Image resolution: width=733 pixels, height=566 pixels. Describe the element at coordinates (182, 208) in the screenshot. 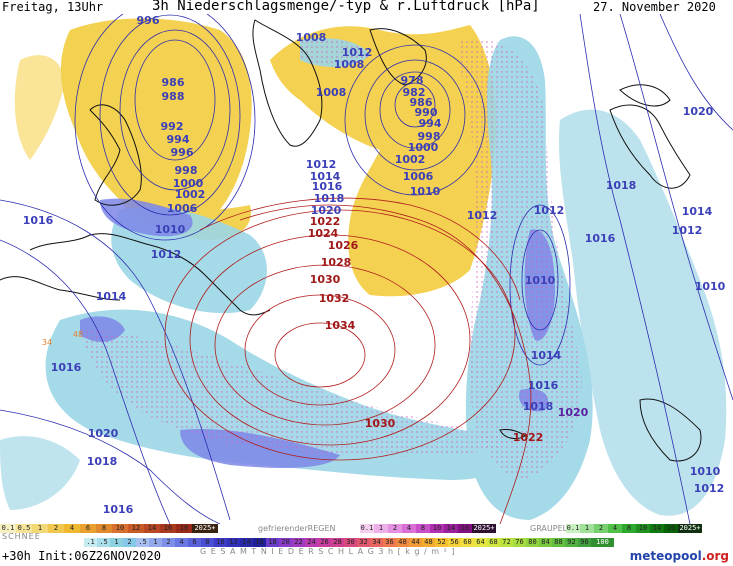

I see `isobar-label-low: 1006` at that location.